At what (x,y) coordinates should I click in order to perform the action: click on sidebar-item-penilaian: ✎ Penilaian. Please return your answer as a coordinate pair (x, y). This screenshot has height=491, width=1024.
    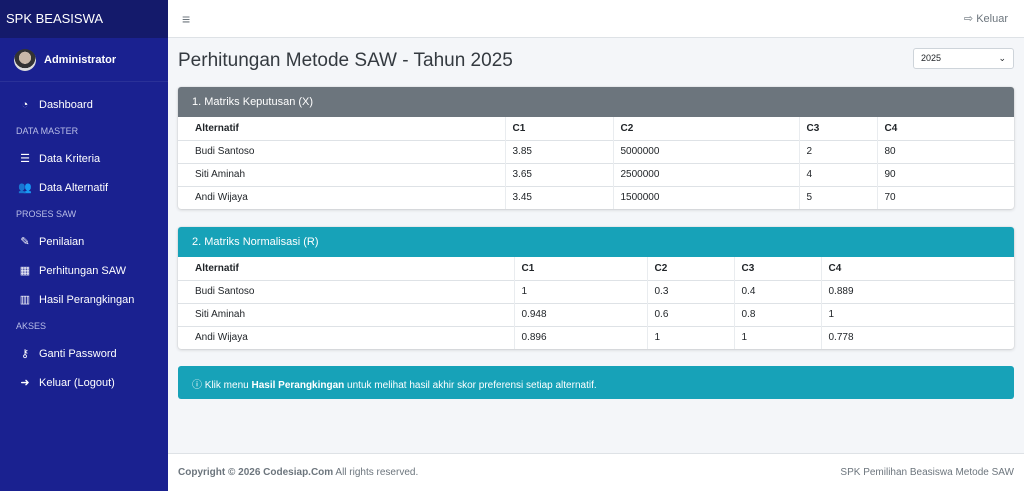
    Looking at the image, I should click on (84, 241).